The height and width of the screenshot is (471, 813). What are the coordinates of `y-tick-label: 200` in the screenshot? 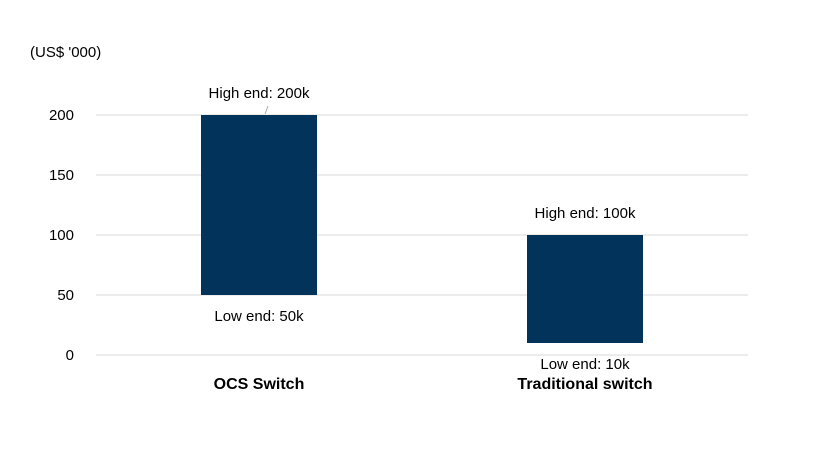 It's located at (61, 115).